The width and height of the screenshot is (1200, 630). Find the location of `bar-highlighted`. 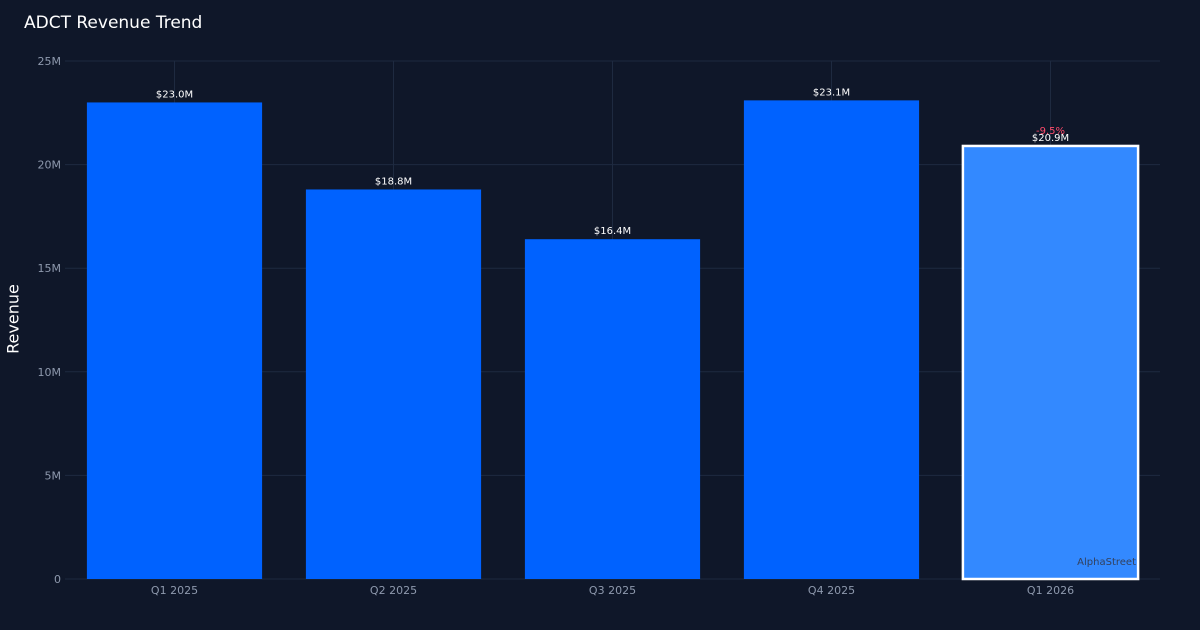

bar-highlighted is located at coordinates (1050, 362).